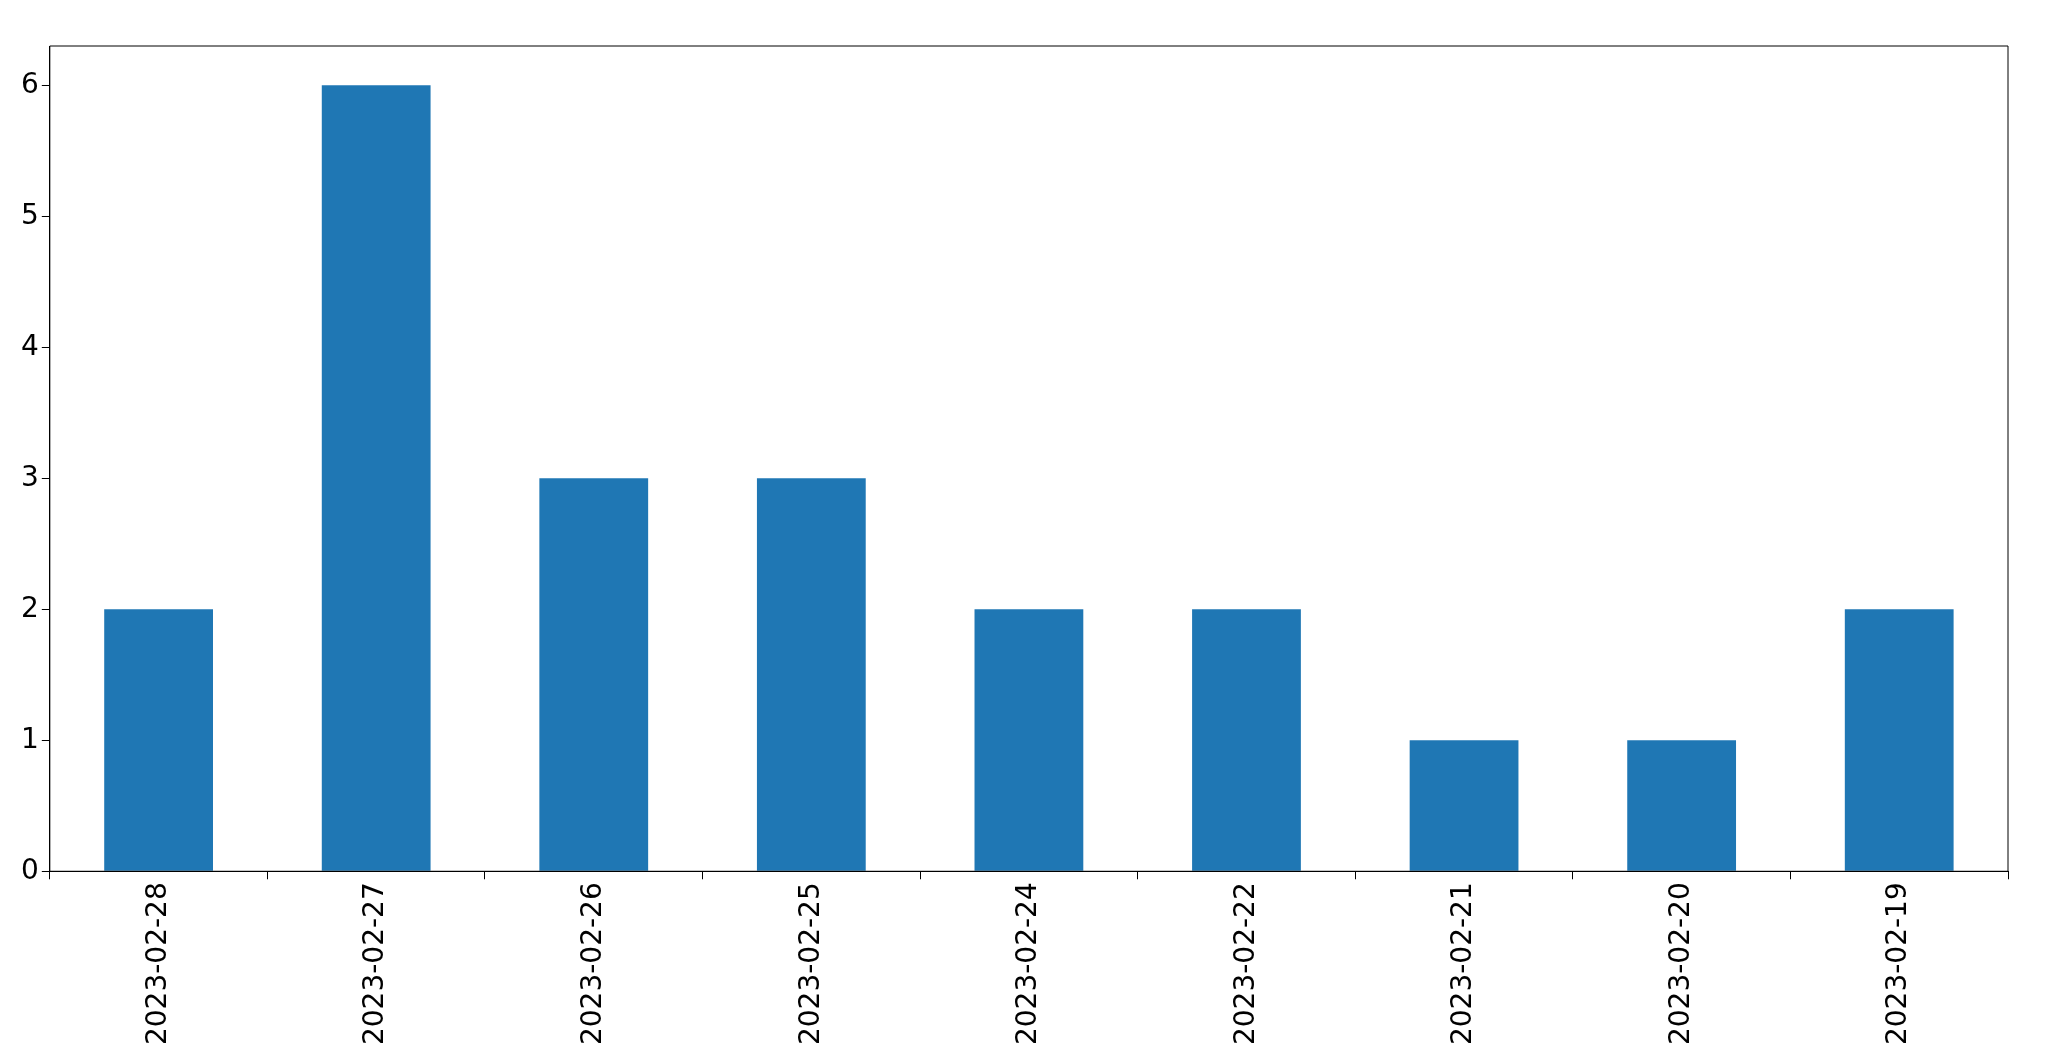  Describe the element at coordinates (29, 476) in the screenshot. I see `y-tick-label: 3` at that location.